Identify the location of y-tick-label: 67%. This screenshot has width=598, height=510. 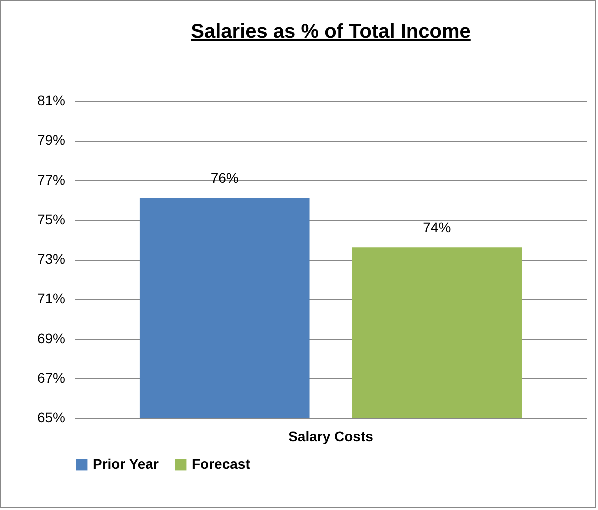
(51, 378).